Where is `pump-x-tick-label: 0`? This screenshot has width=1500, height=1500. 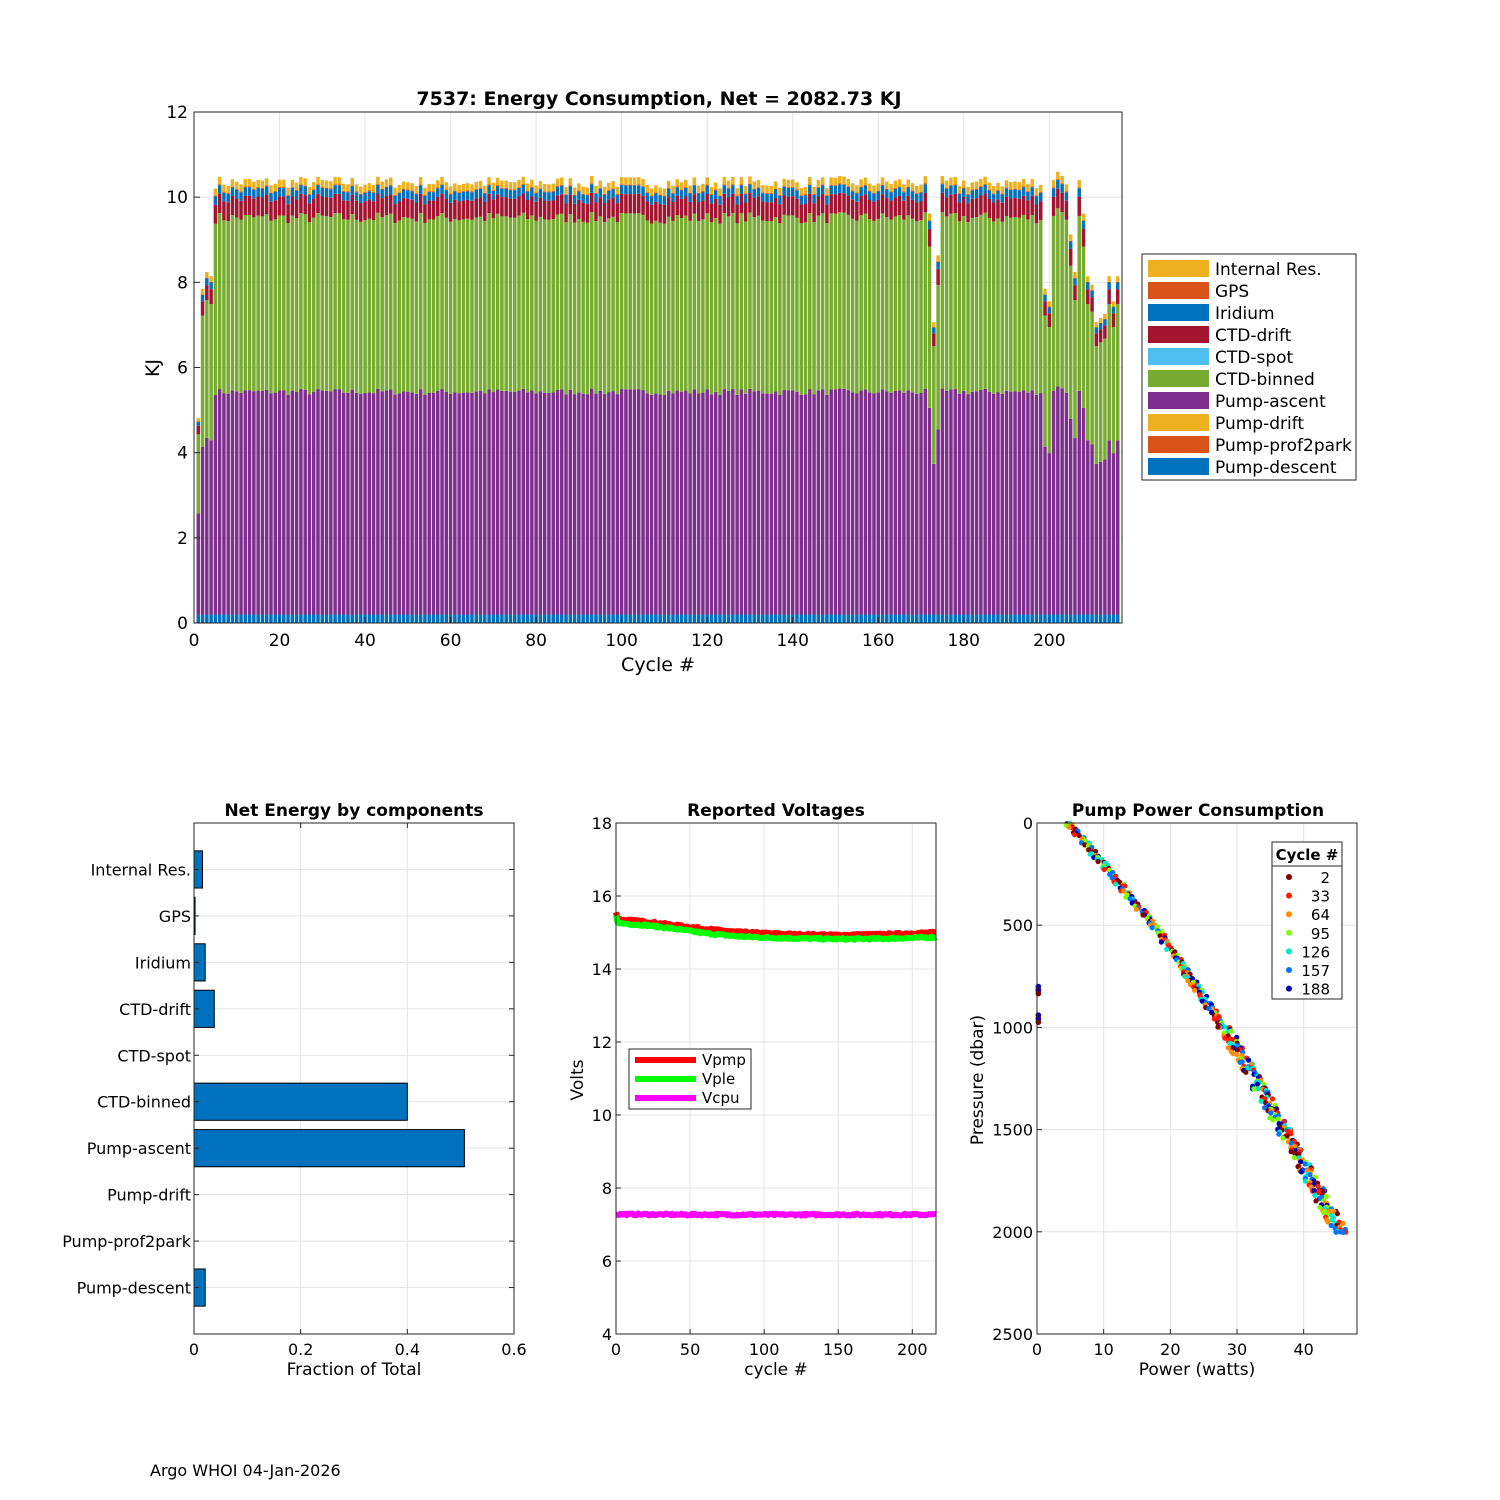 pump-x-tick-label: 0 is located at coordinates (1037, 1349).